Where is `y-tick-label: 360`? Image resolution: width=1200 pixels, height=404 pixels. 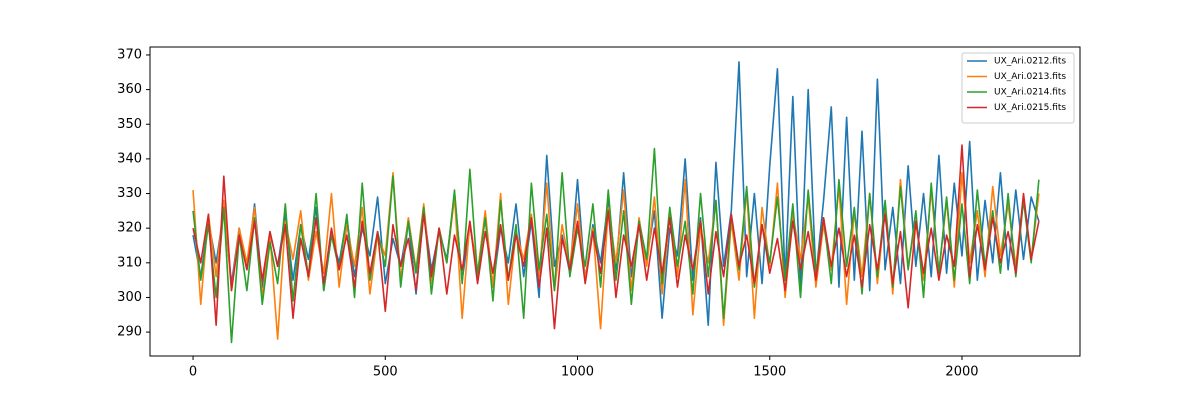
y-tick-label: 360 is located at coordinates (129, 89).